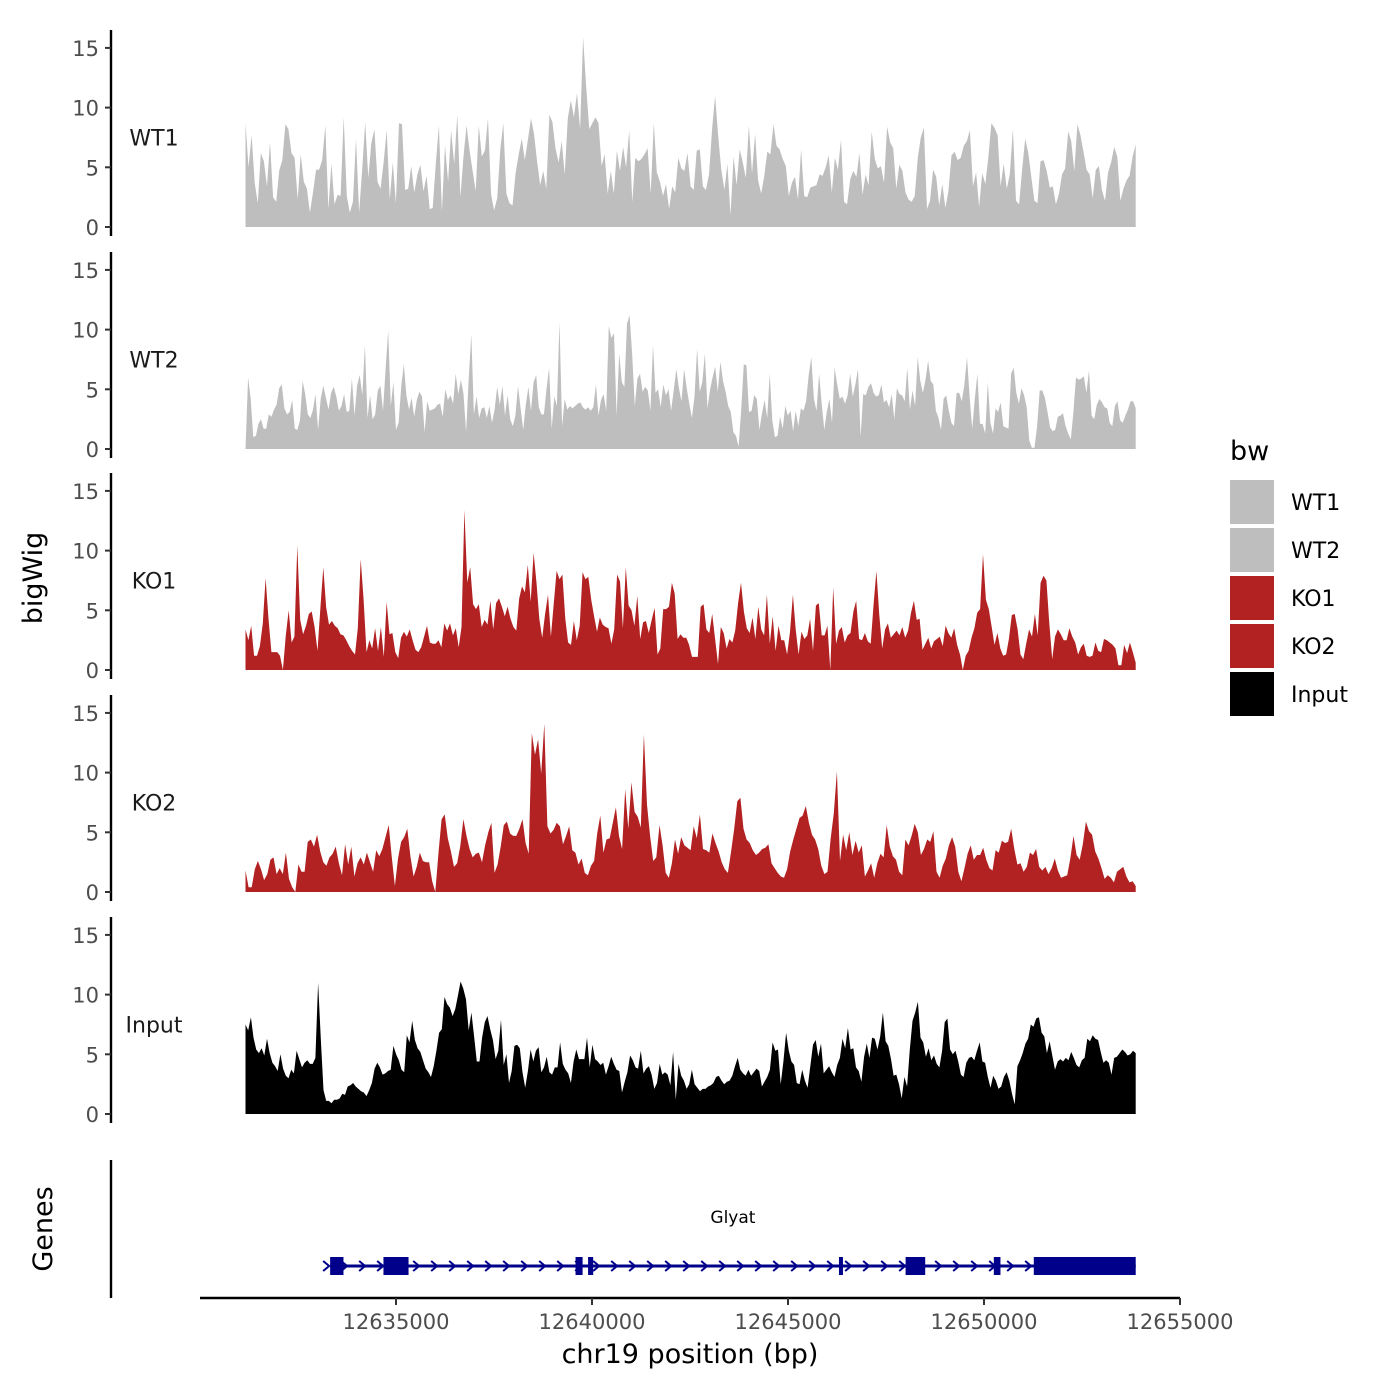 This screenshot has width=1400, height=1400. I want to click on legend-label-ko1: KO1, so click(1313, 599).